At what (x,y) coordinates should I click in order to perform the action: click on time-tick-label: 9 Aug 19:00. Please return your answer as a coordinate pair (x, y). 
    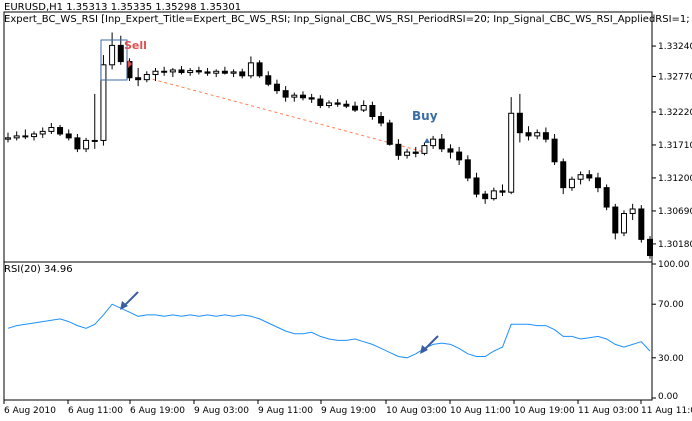
    Looking at the image, I should click on (348, 411).